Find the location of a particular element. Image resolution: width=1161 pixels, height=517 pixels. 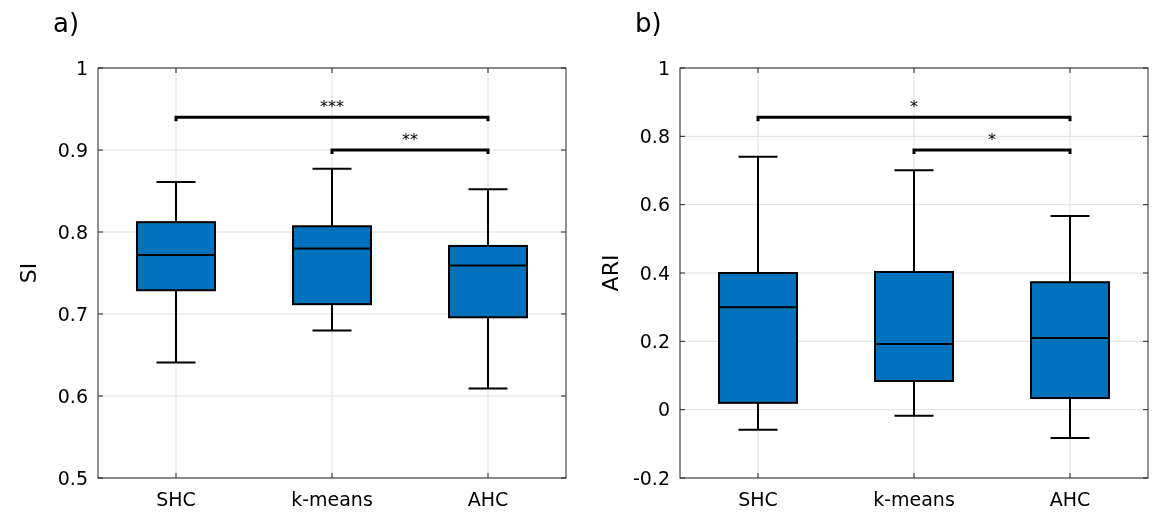

y-axis-title: SI is located at coordinates (28, 273).